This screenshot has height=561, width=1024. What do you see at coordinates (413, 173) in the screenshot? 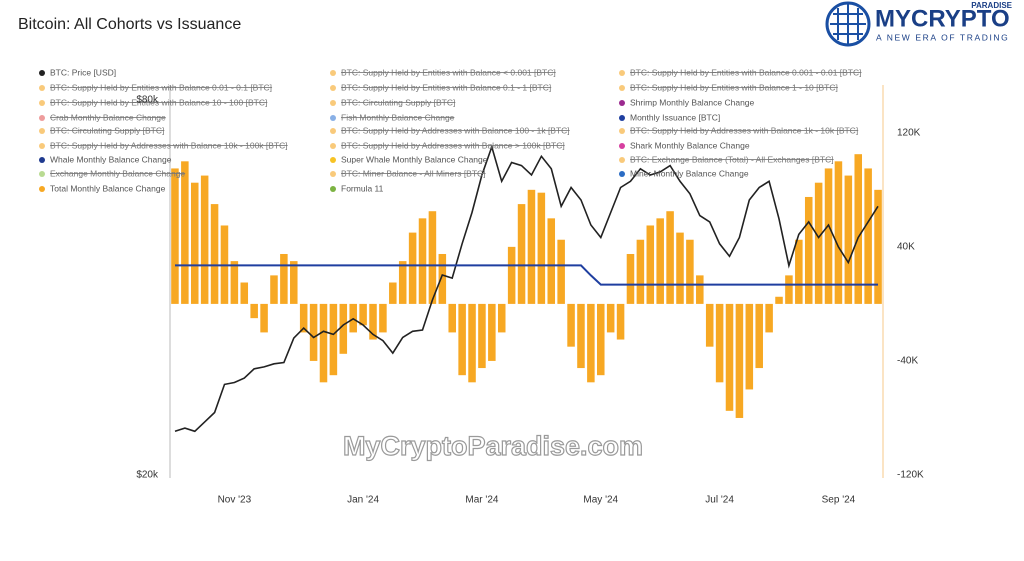
I see `legend-label: BTC: Miner Balance - All Miners [BTC]` at bounding box center [413, 173].